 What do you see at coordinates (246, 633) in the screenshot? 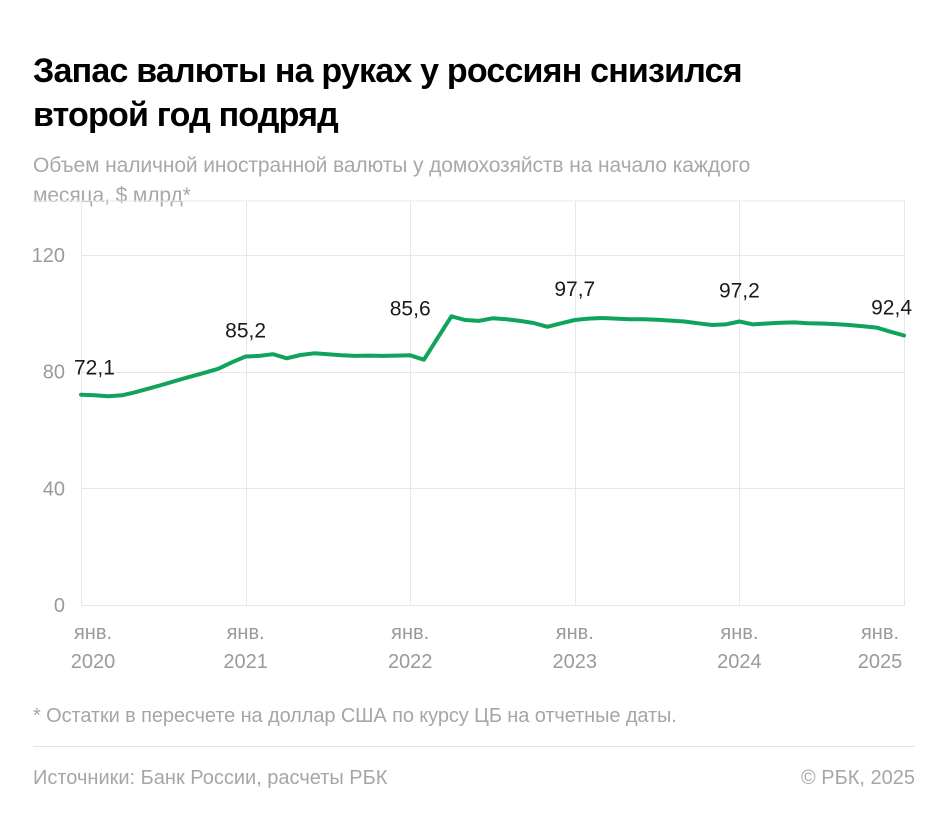
I see `x-tick-month-2021: янв.` at bounding box center [246, 633].